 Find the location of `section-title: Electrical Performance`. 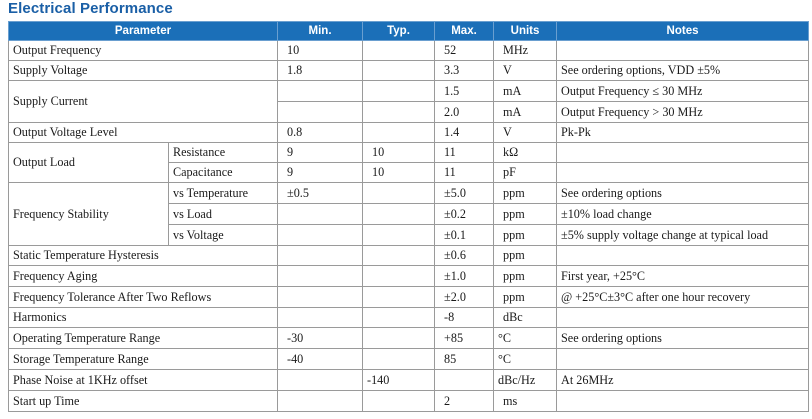

section-title: Electrical Performance is located at coordinates (90, 8).